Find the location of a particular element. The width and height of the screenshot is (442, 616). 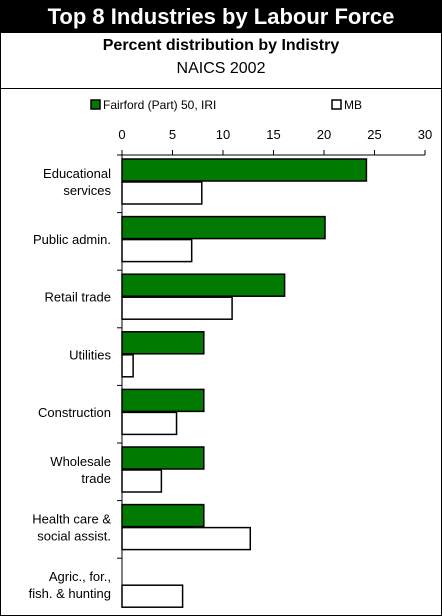

chart-subtitle: Percent distribution by Indistry is located at coordinates (221, 45).